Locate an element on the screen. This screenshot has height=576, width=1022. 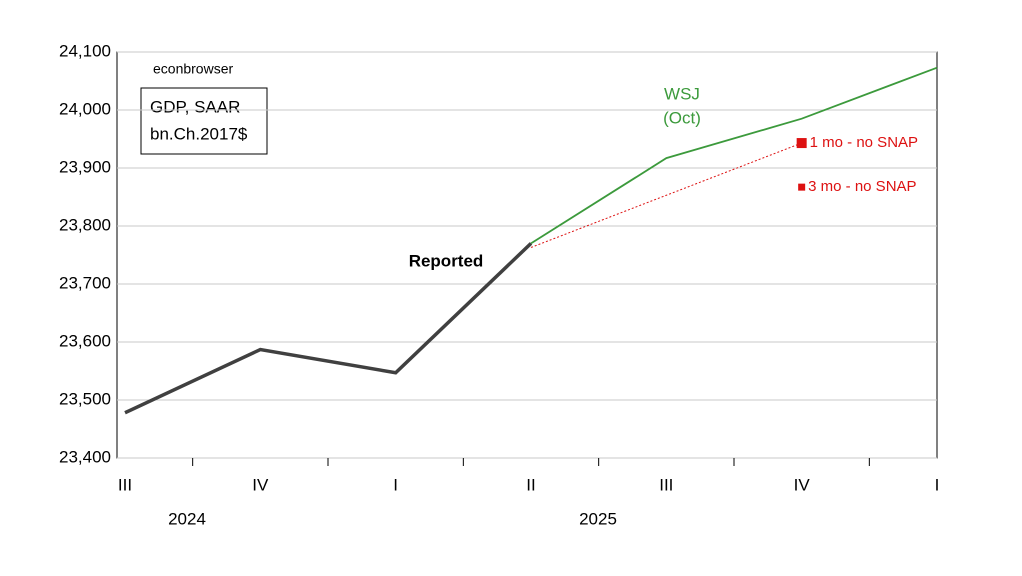
y-tick-label: 23,500 is located at coordinates (85, 398).